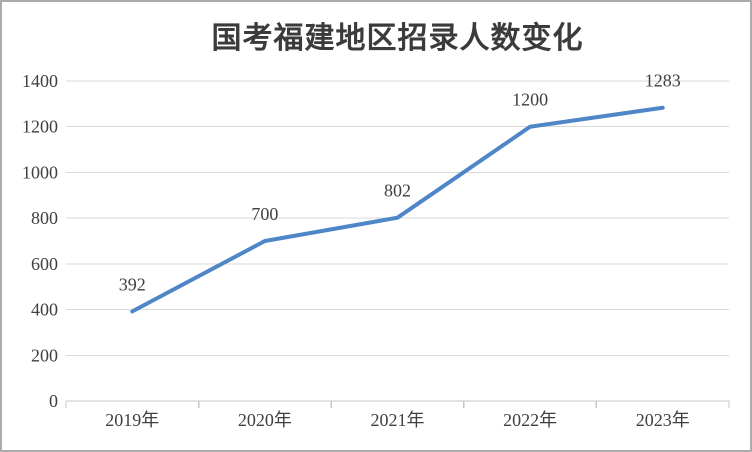  What do you see at coordinates (132, 284) in the screenshot?
I see `data-point-label: 392` at bounding box center [132, 284].